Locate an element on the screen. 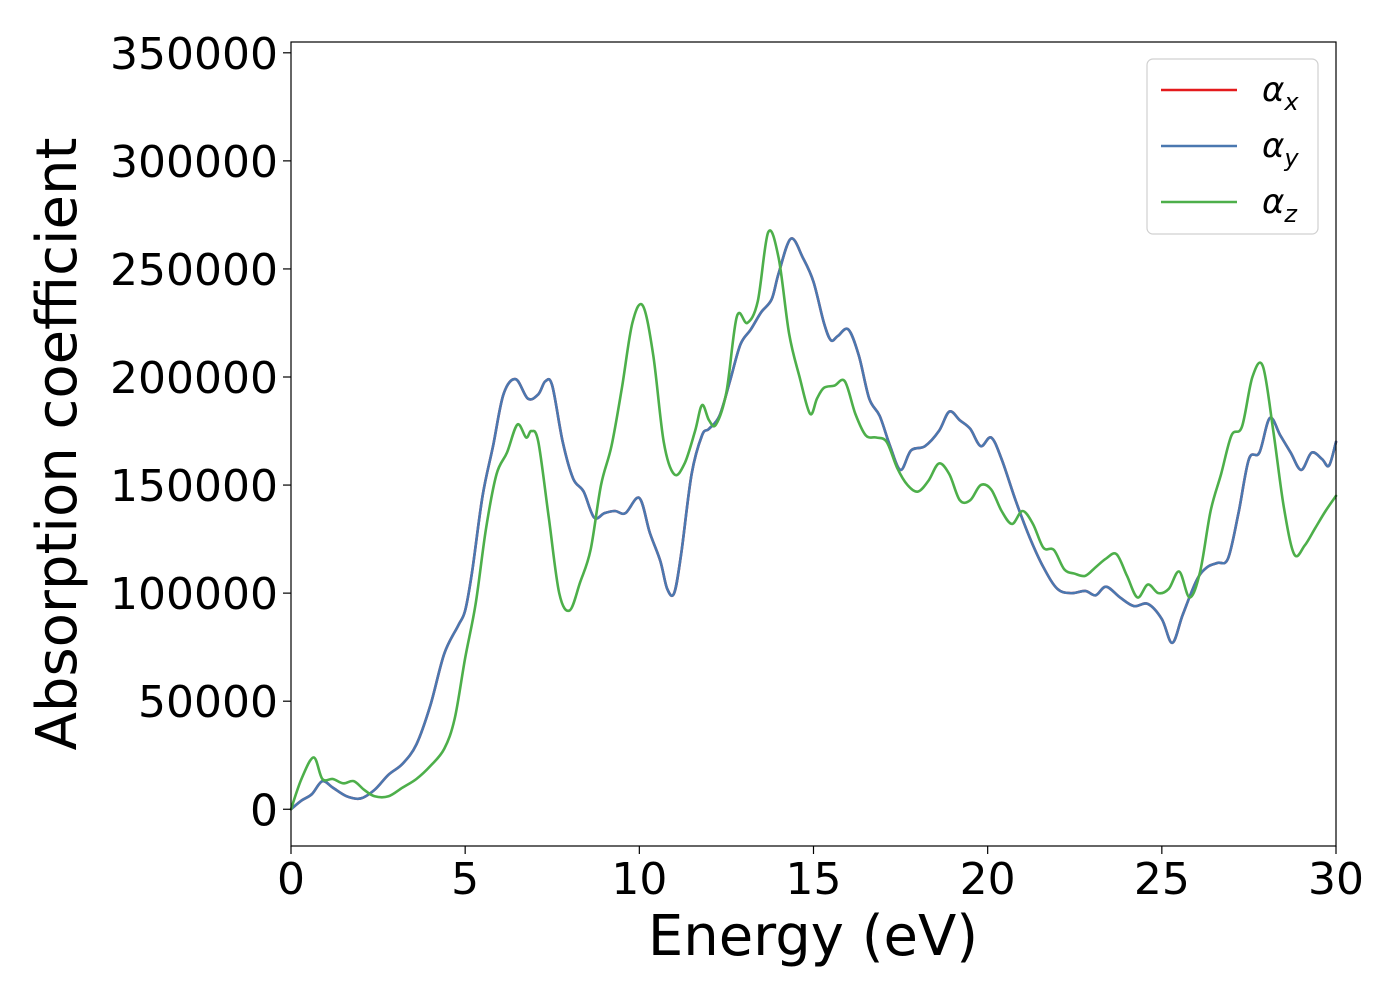 The height and width of the screenshot is (1000, 1400). x-tick-label: 5 is located at coordinates (465, 879).